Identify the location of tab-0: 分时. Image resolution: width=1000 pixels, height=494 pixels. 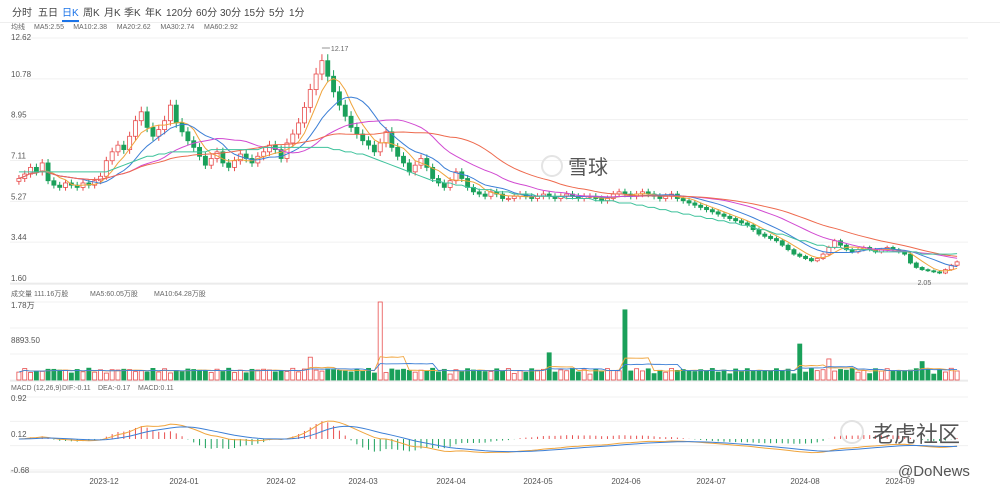
(22, 13).